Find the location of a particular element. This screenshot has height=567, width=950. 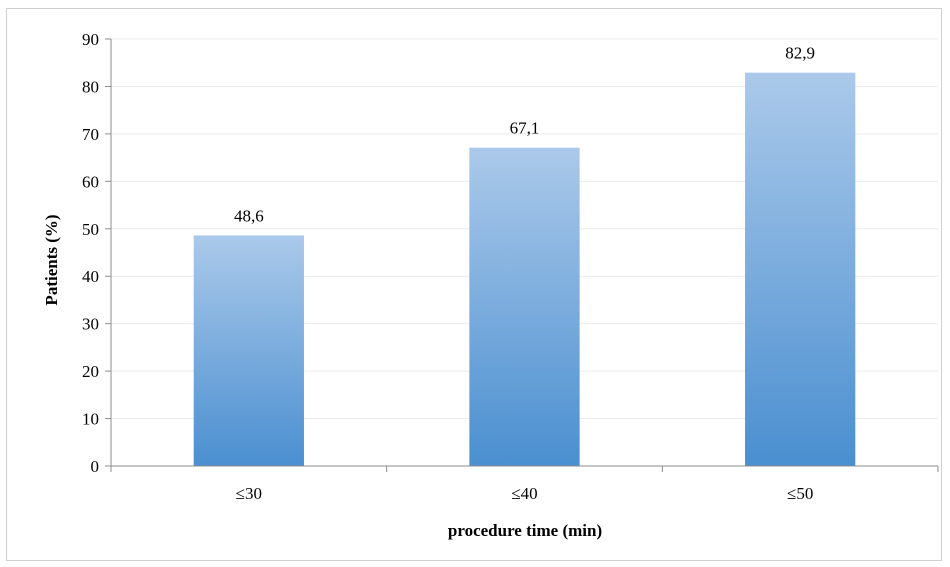

y-tick-label: 70 is located at coordinates (90, 134).